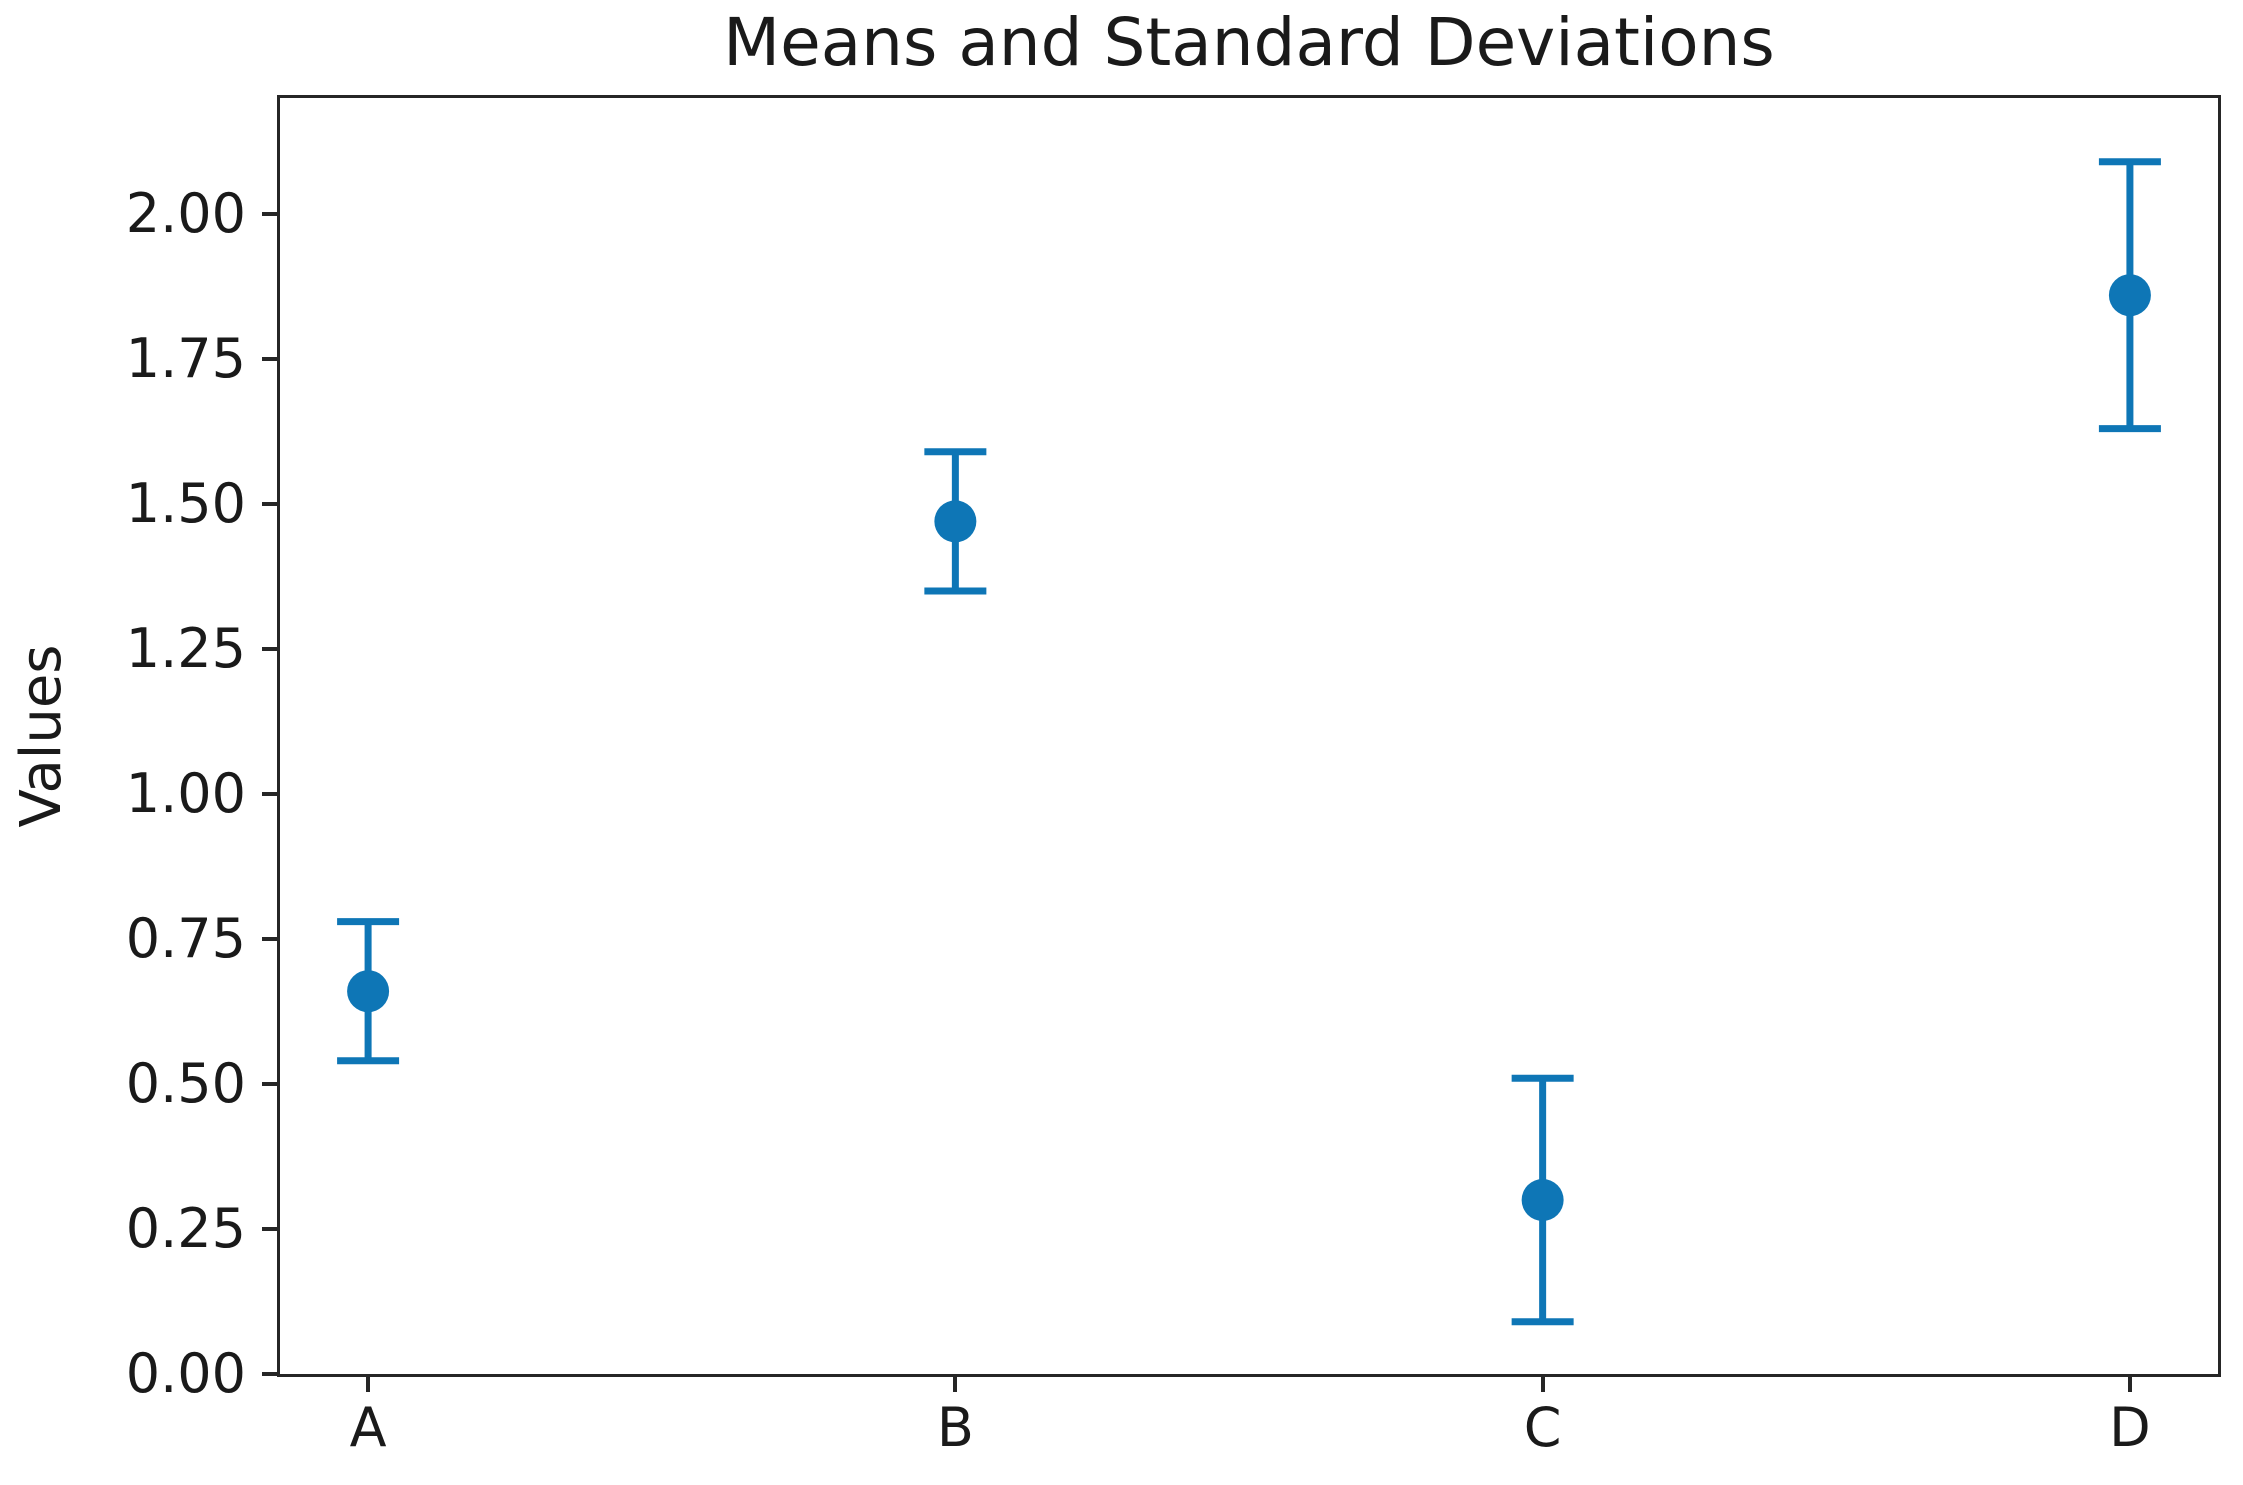 The image size is (2243, 1485). I want to click on y-tick-label: 1.25, so click(185, 648).